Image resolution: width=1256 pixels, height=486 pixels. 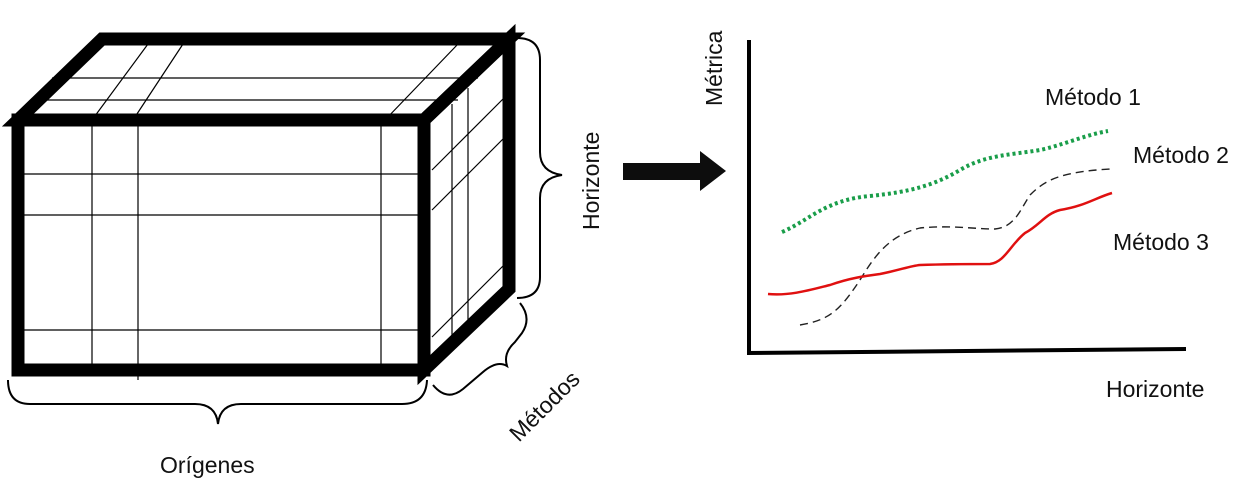 I want to click on transform-arrow, so click(x=674, y=171).